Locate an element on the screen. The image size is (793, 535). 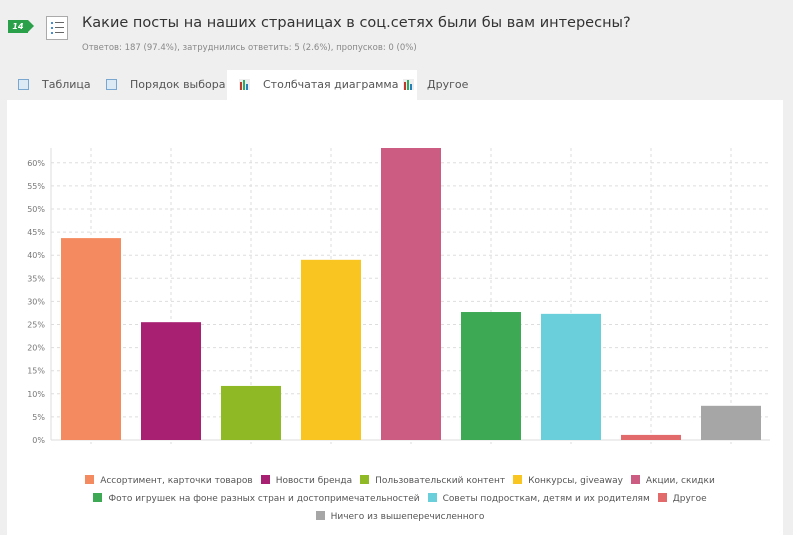
y-tick-label: 25% is located at coordinates (36, 324).